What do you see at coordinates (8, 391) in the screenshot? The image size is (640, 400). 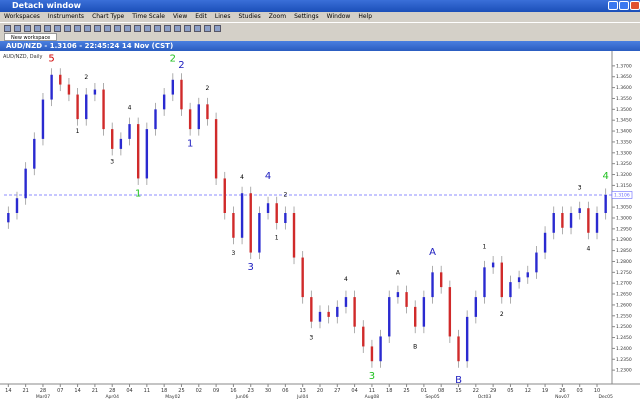 I see `x-tick-label: 14` at bounding box center [8, 391].